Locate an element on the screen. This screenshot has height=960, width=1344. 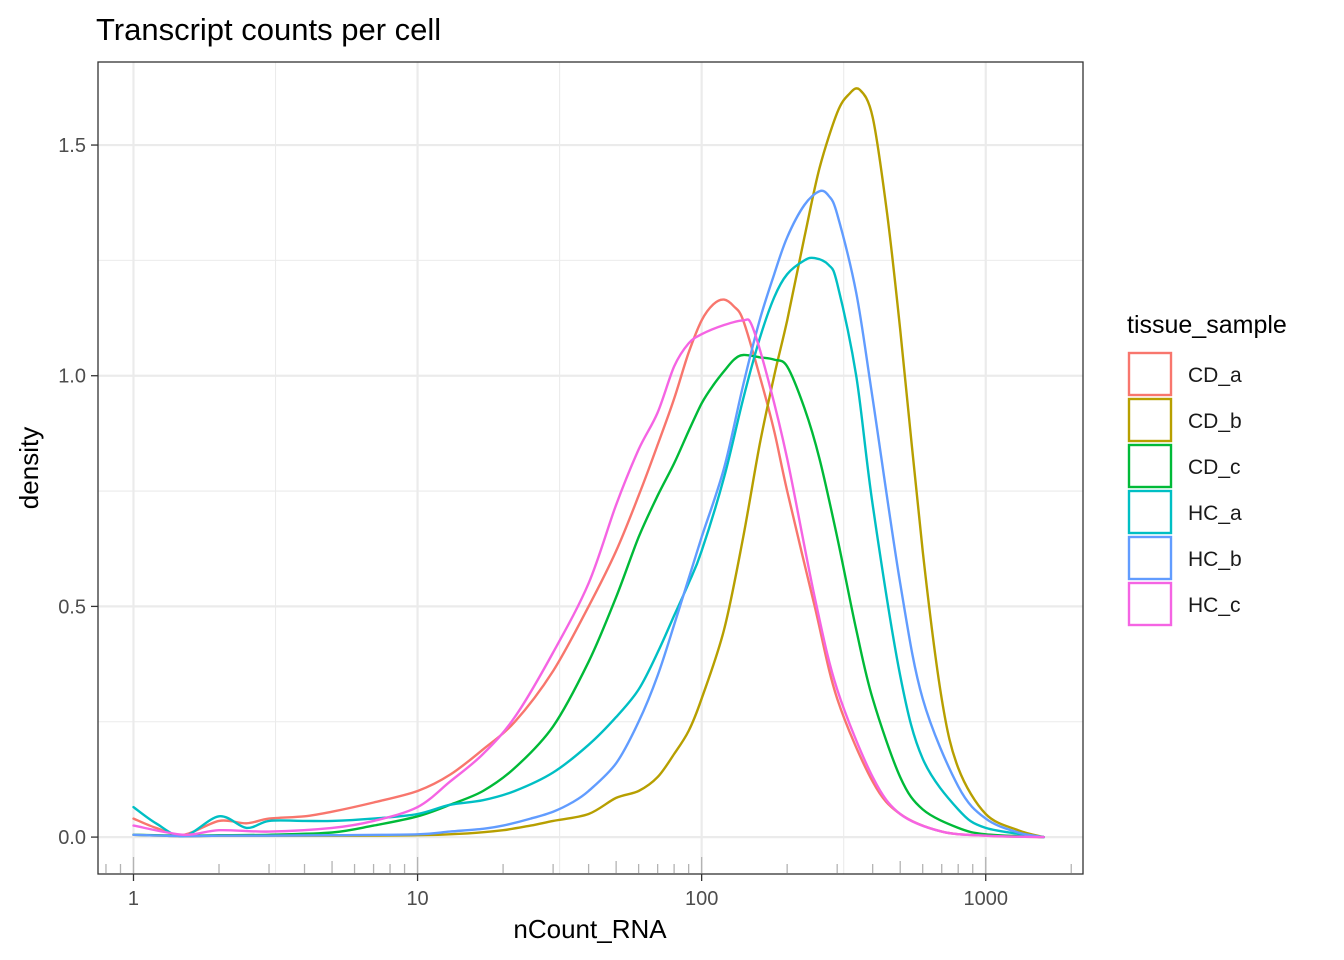
legend-label: CD_c is located at coordinates (1214, 467).